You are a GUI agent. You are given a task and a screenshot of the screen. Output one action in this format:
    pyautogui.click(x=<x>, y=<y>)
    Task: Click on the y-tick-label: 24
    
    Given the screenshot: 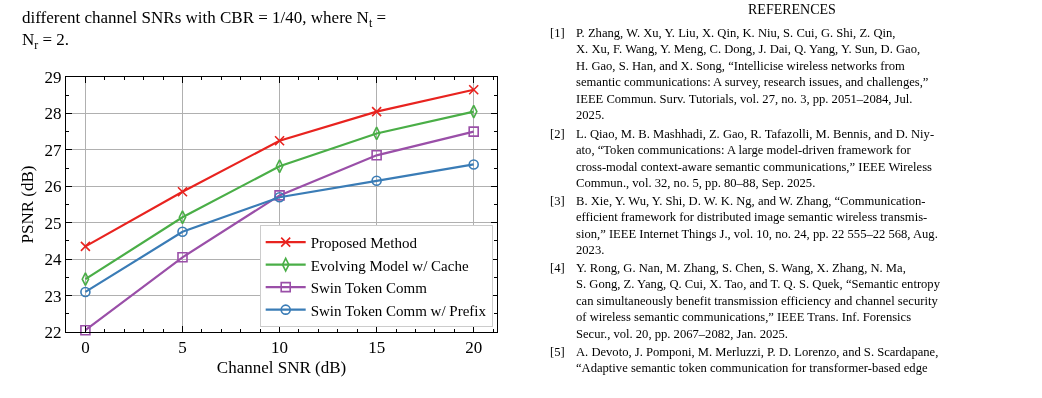 What is the action you would take?
    pyautogui.click(x=53, y=260)
    